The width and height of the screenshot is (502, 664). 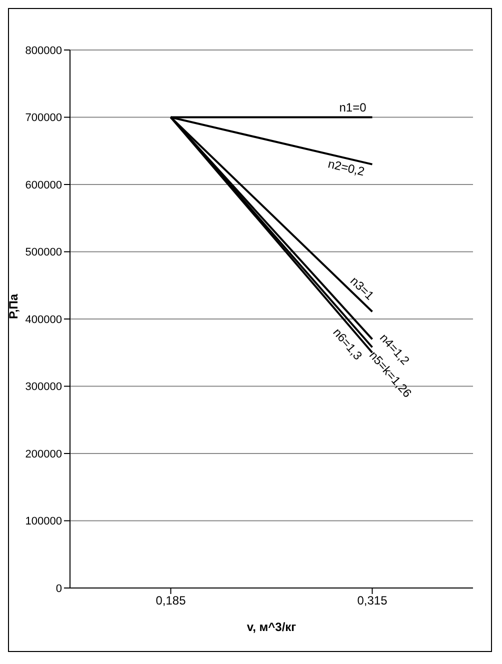 What do you see at coordinates (43, 320) in the screenshot?
I see `y-tick-label: 400000` at bounding box center [43, 320].